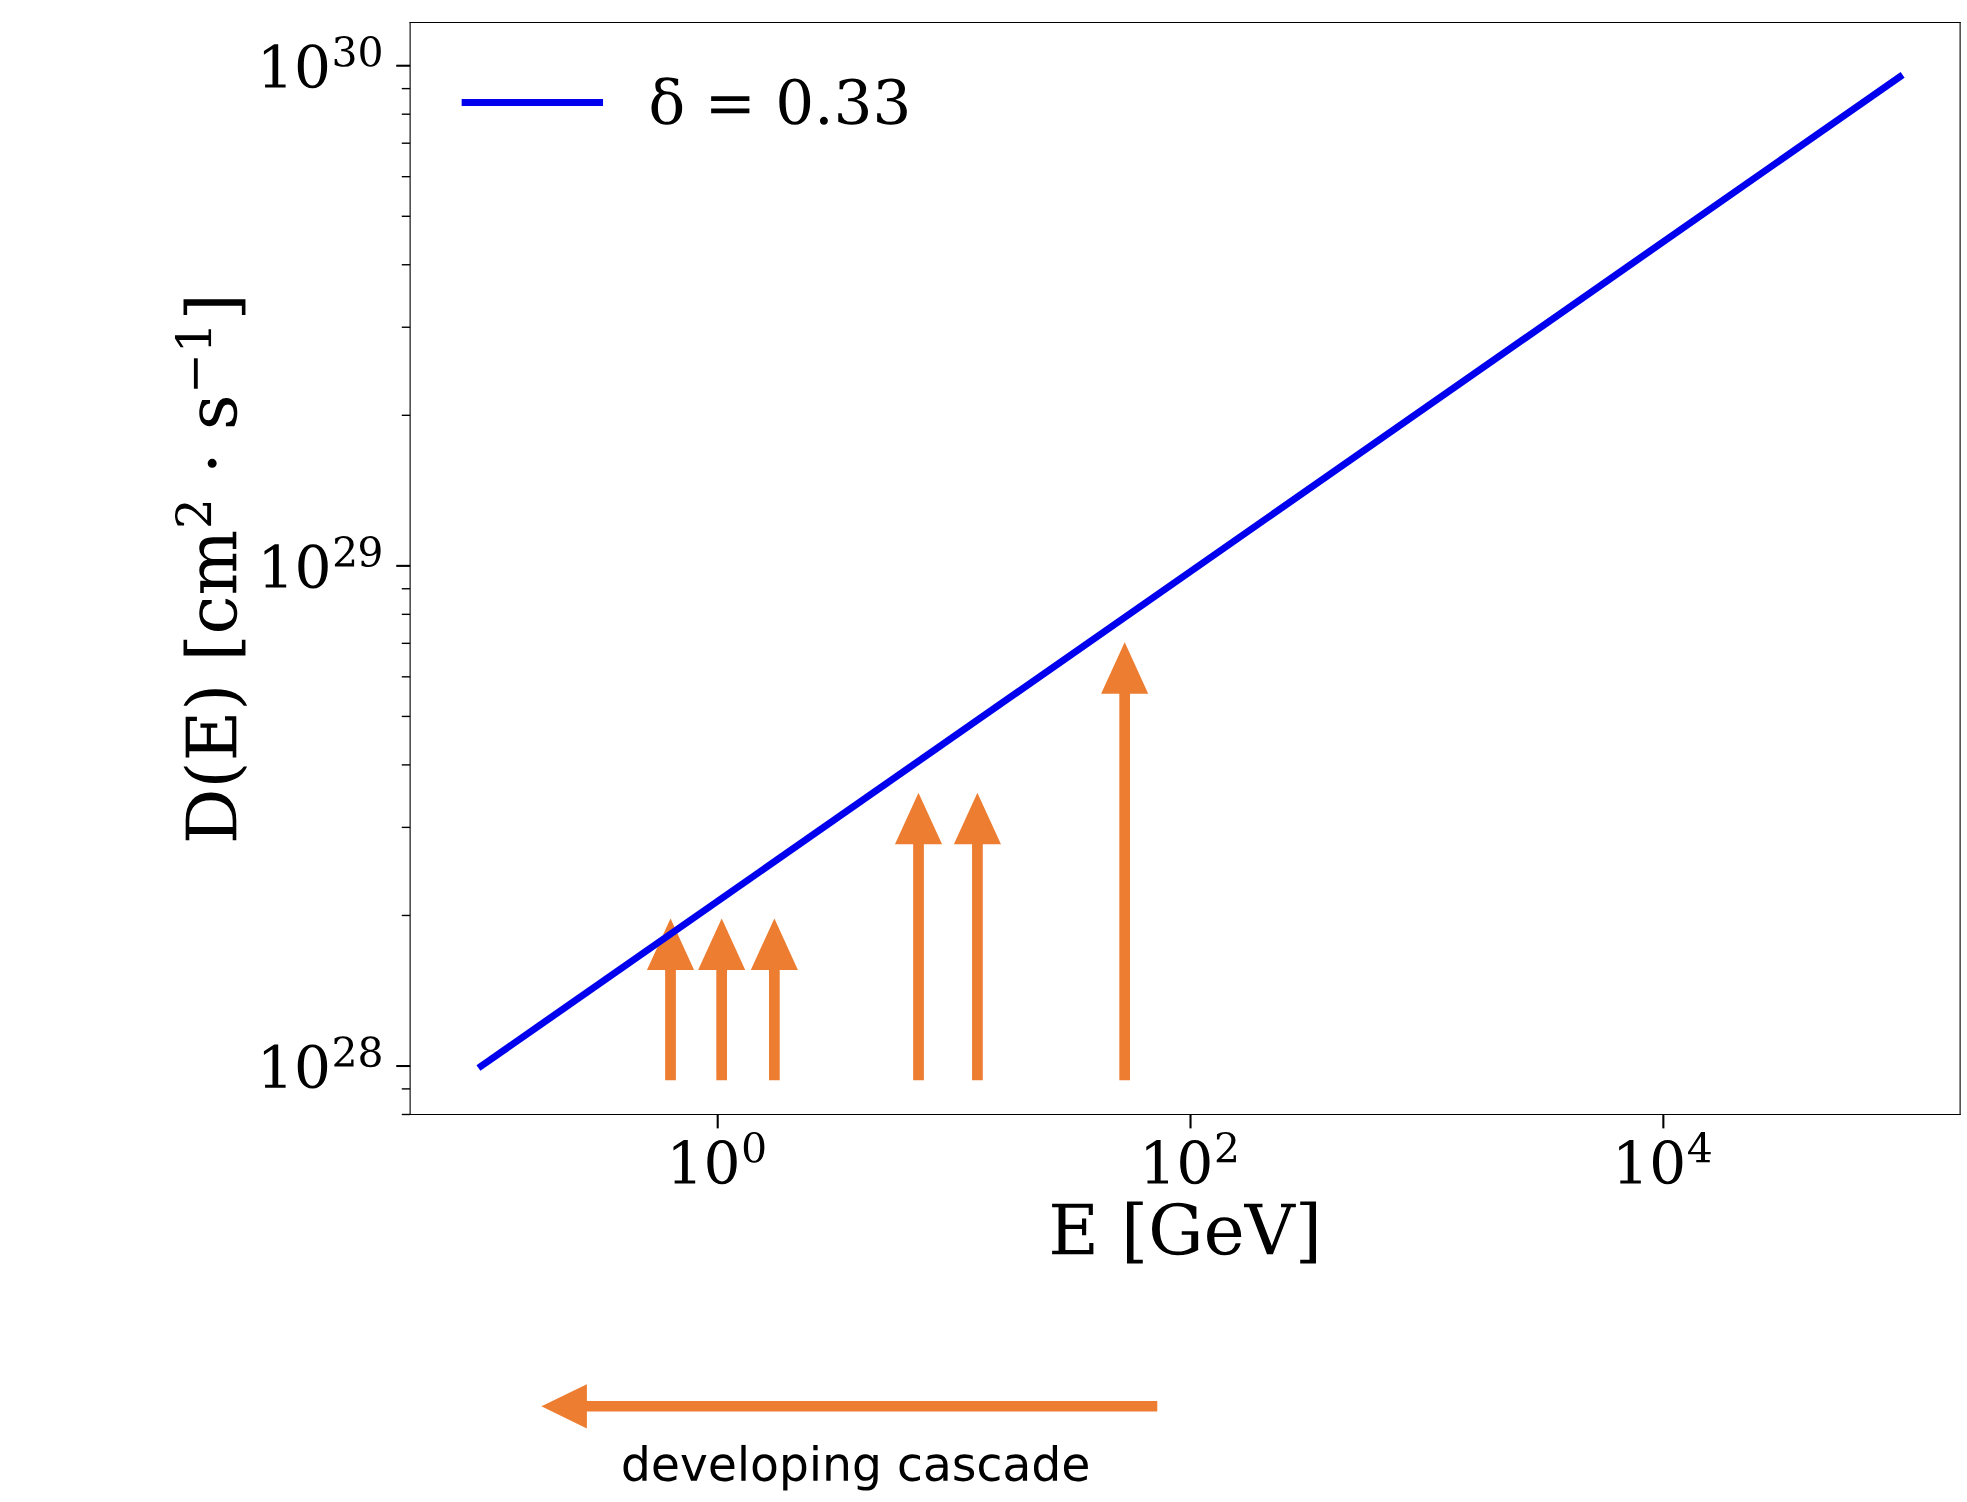 The height and width of the screenshot is (1502, 1967). I want to click on x-tick-label: 10$^{2}$, so click(1191, 1158).